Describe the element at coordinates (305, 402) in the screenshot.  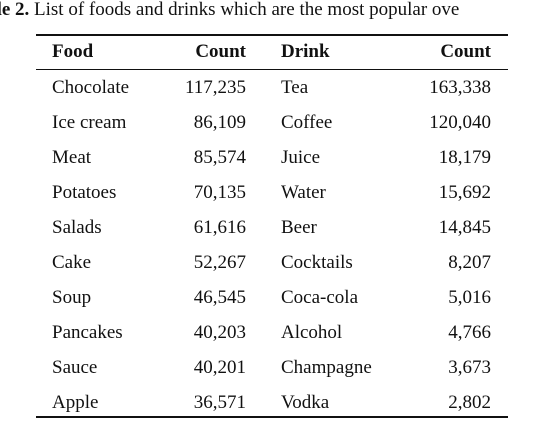
I see `drink-name-cell: Vodka` at that location.